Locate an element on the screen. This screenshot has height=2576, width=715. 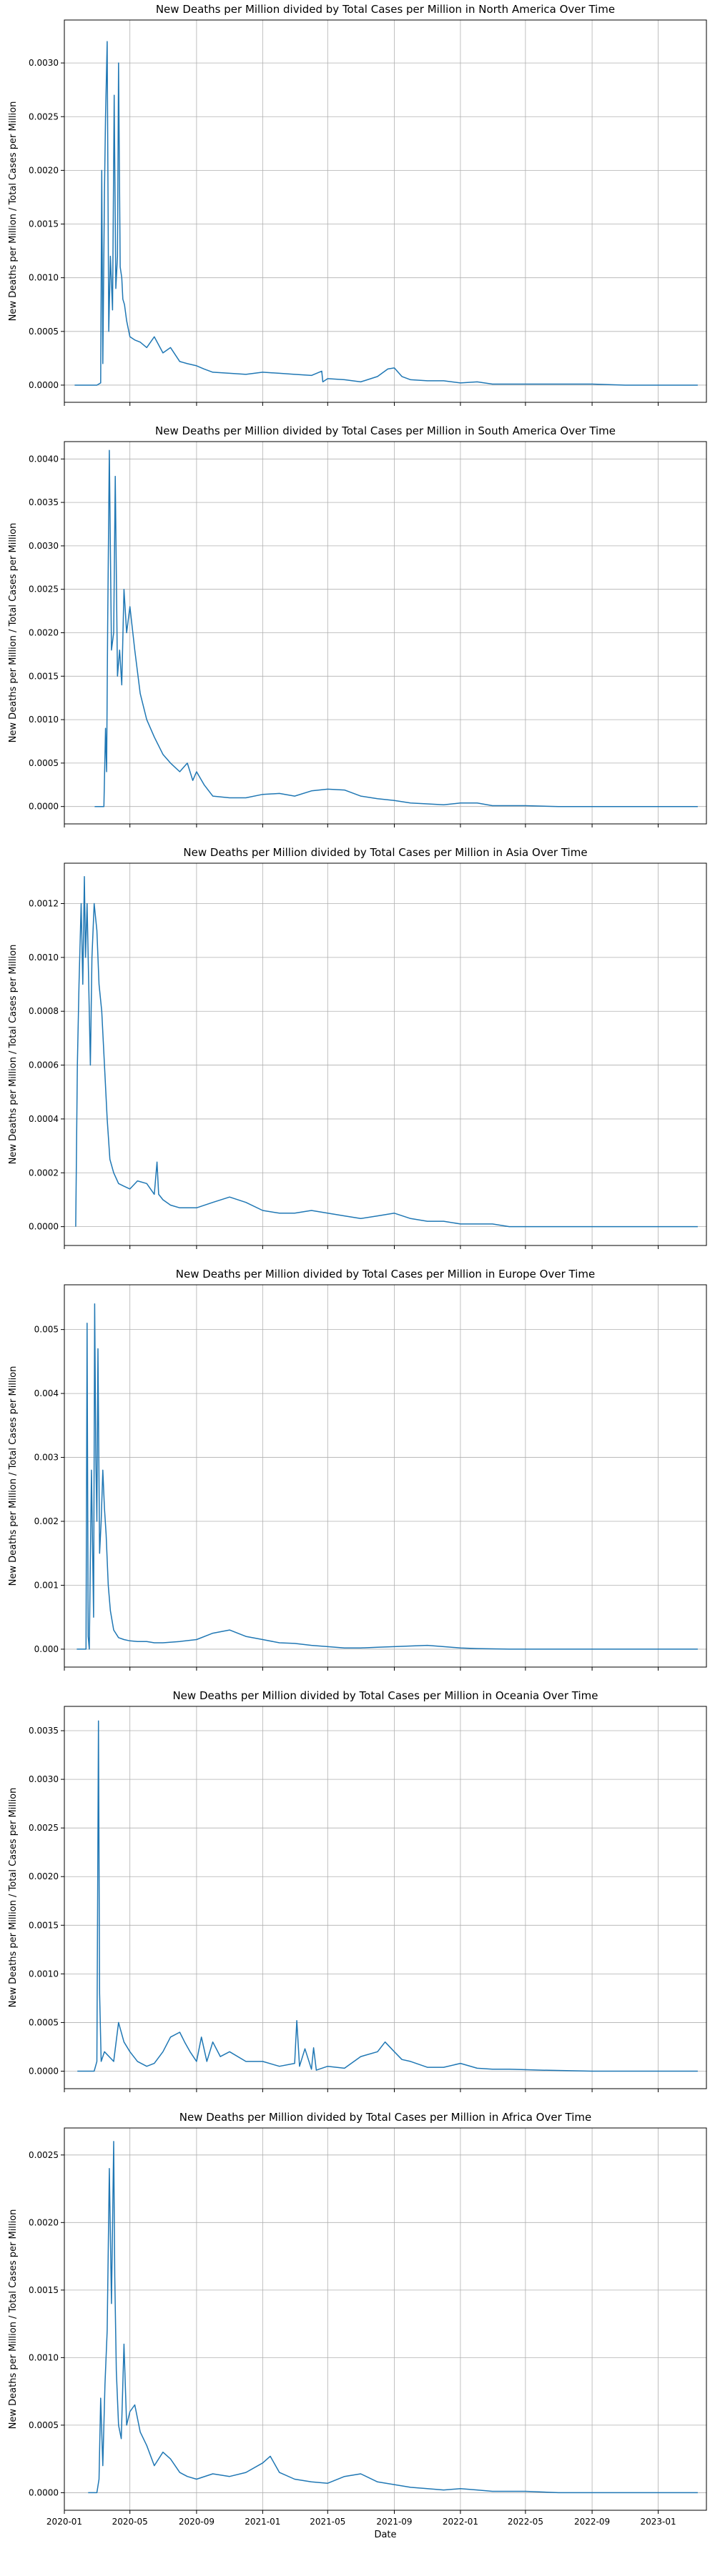
x-tick-label: 2020-05 is located at coordinates (130, 2522).